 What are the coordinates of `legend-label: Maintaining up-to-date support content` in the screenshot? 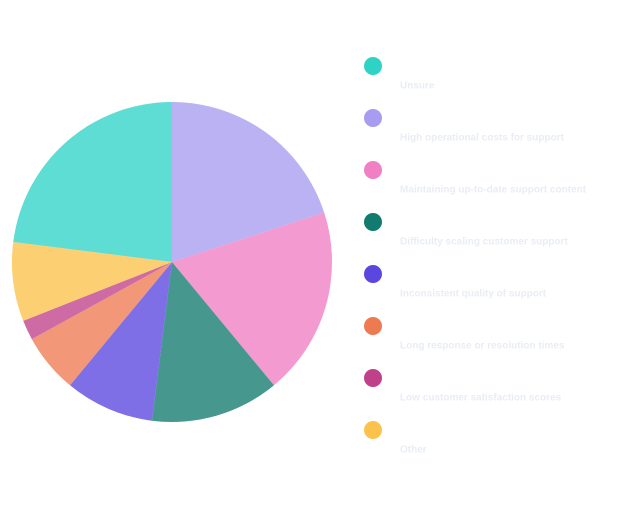 It's located at (493, 190).